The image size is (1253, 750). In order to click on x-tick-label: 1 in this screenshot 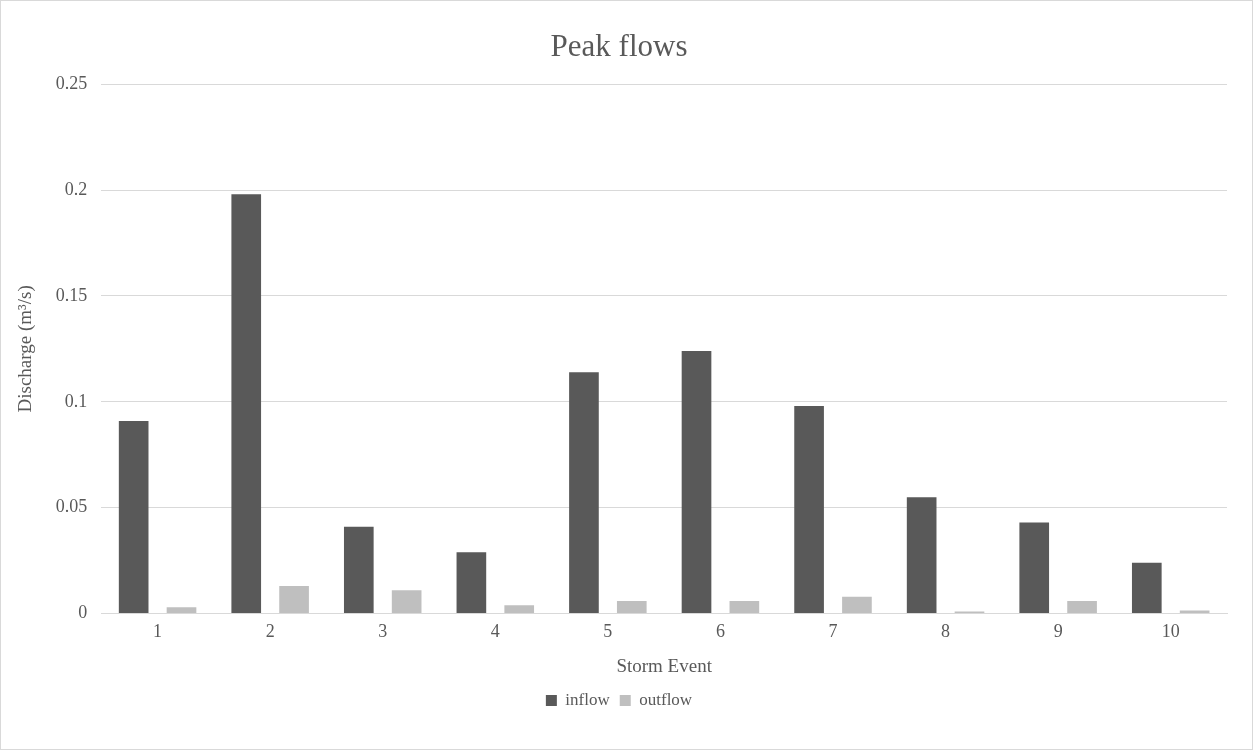, I will do `click(158, 631)`.